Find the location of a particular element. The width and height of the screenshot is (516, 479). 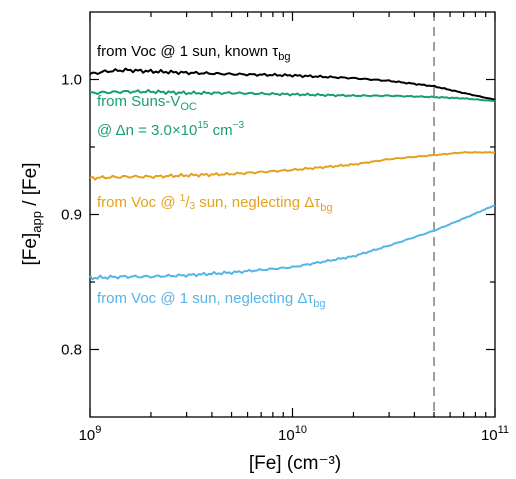

annotation-voc-one-sun-neglect: from Voc @ 1 sun, neglecting Δτbg is located at coordinates (211, 300).